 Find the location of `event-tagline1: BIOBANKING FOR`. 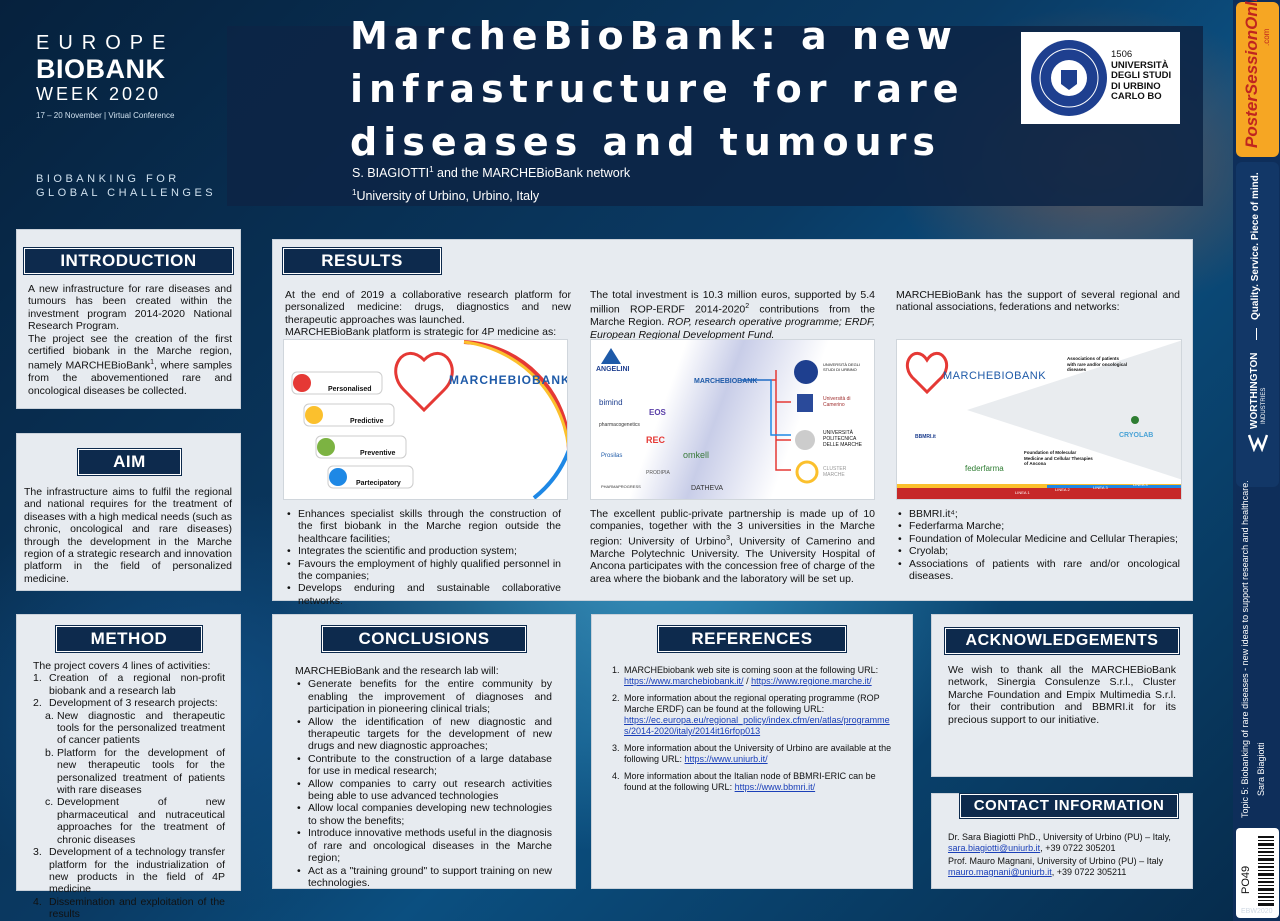

event-tagline1: BIOBANKING FOR is located at coordinates (108, 179).